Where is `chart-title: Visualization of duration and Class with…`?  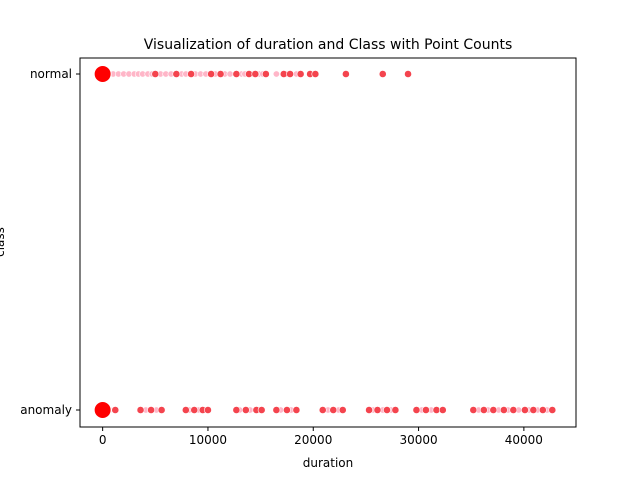 chart-title: Visualization of duration and Class with… is located at coordinates (328, 45).